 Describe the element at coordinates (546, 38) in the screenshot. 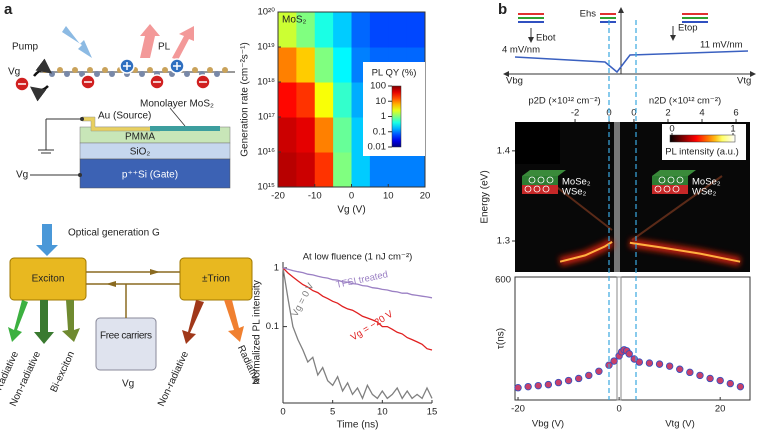

I see `label: Ebot` at that location.